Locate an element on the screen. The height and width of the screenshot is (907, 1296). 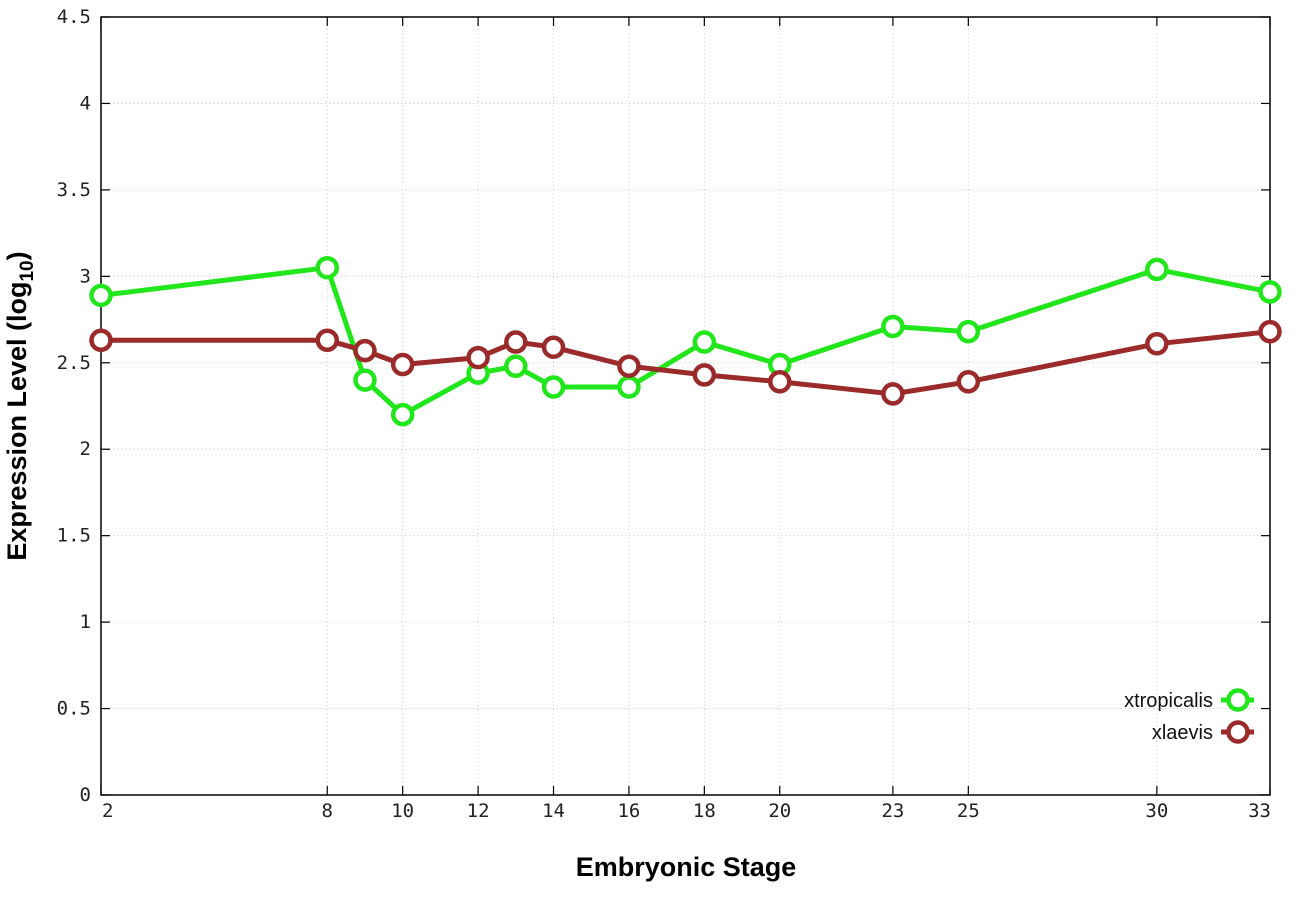
y-axis-title-subscript: 10 is located at coordinates (27, 270).